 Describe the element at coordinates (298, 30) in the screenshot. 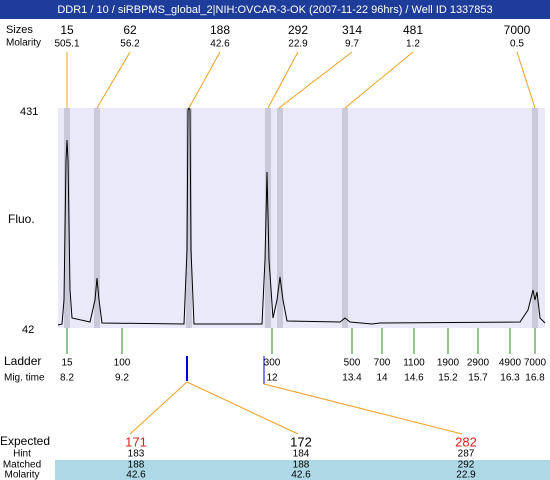

I see `peak-size: 292` at that location.